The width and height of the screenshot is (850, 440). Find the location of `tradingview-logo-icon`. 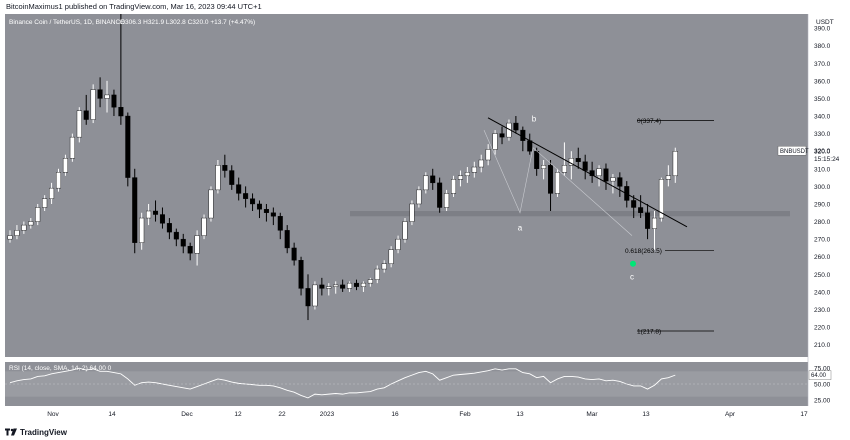

tradingview-logo-icon is located at coordinates (11, 431).